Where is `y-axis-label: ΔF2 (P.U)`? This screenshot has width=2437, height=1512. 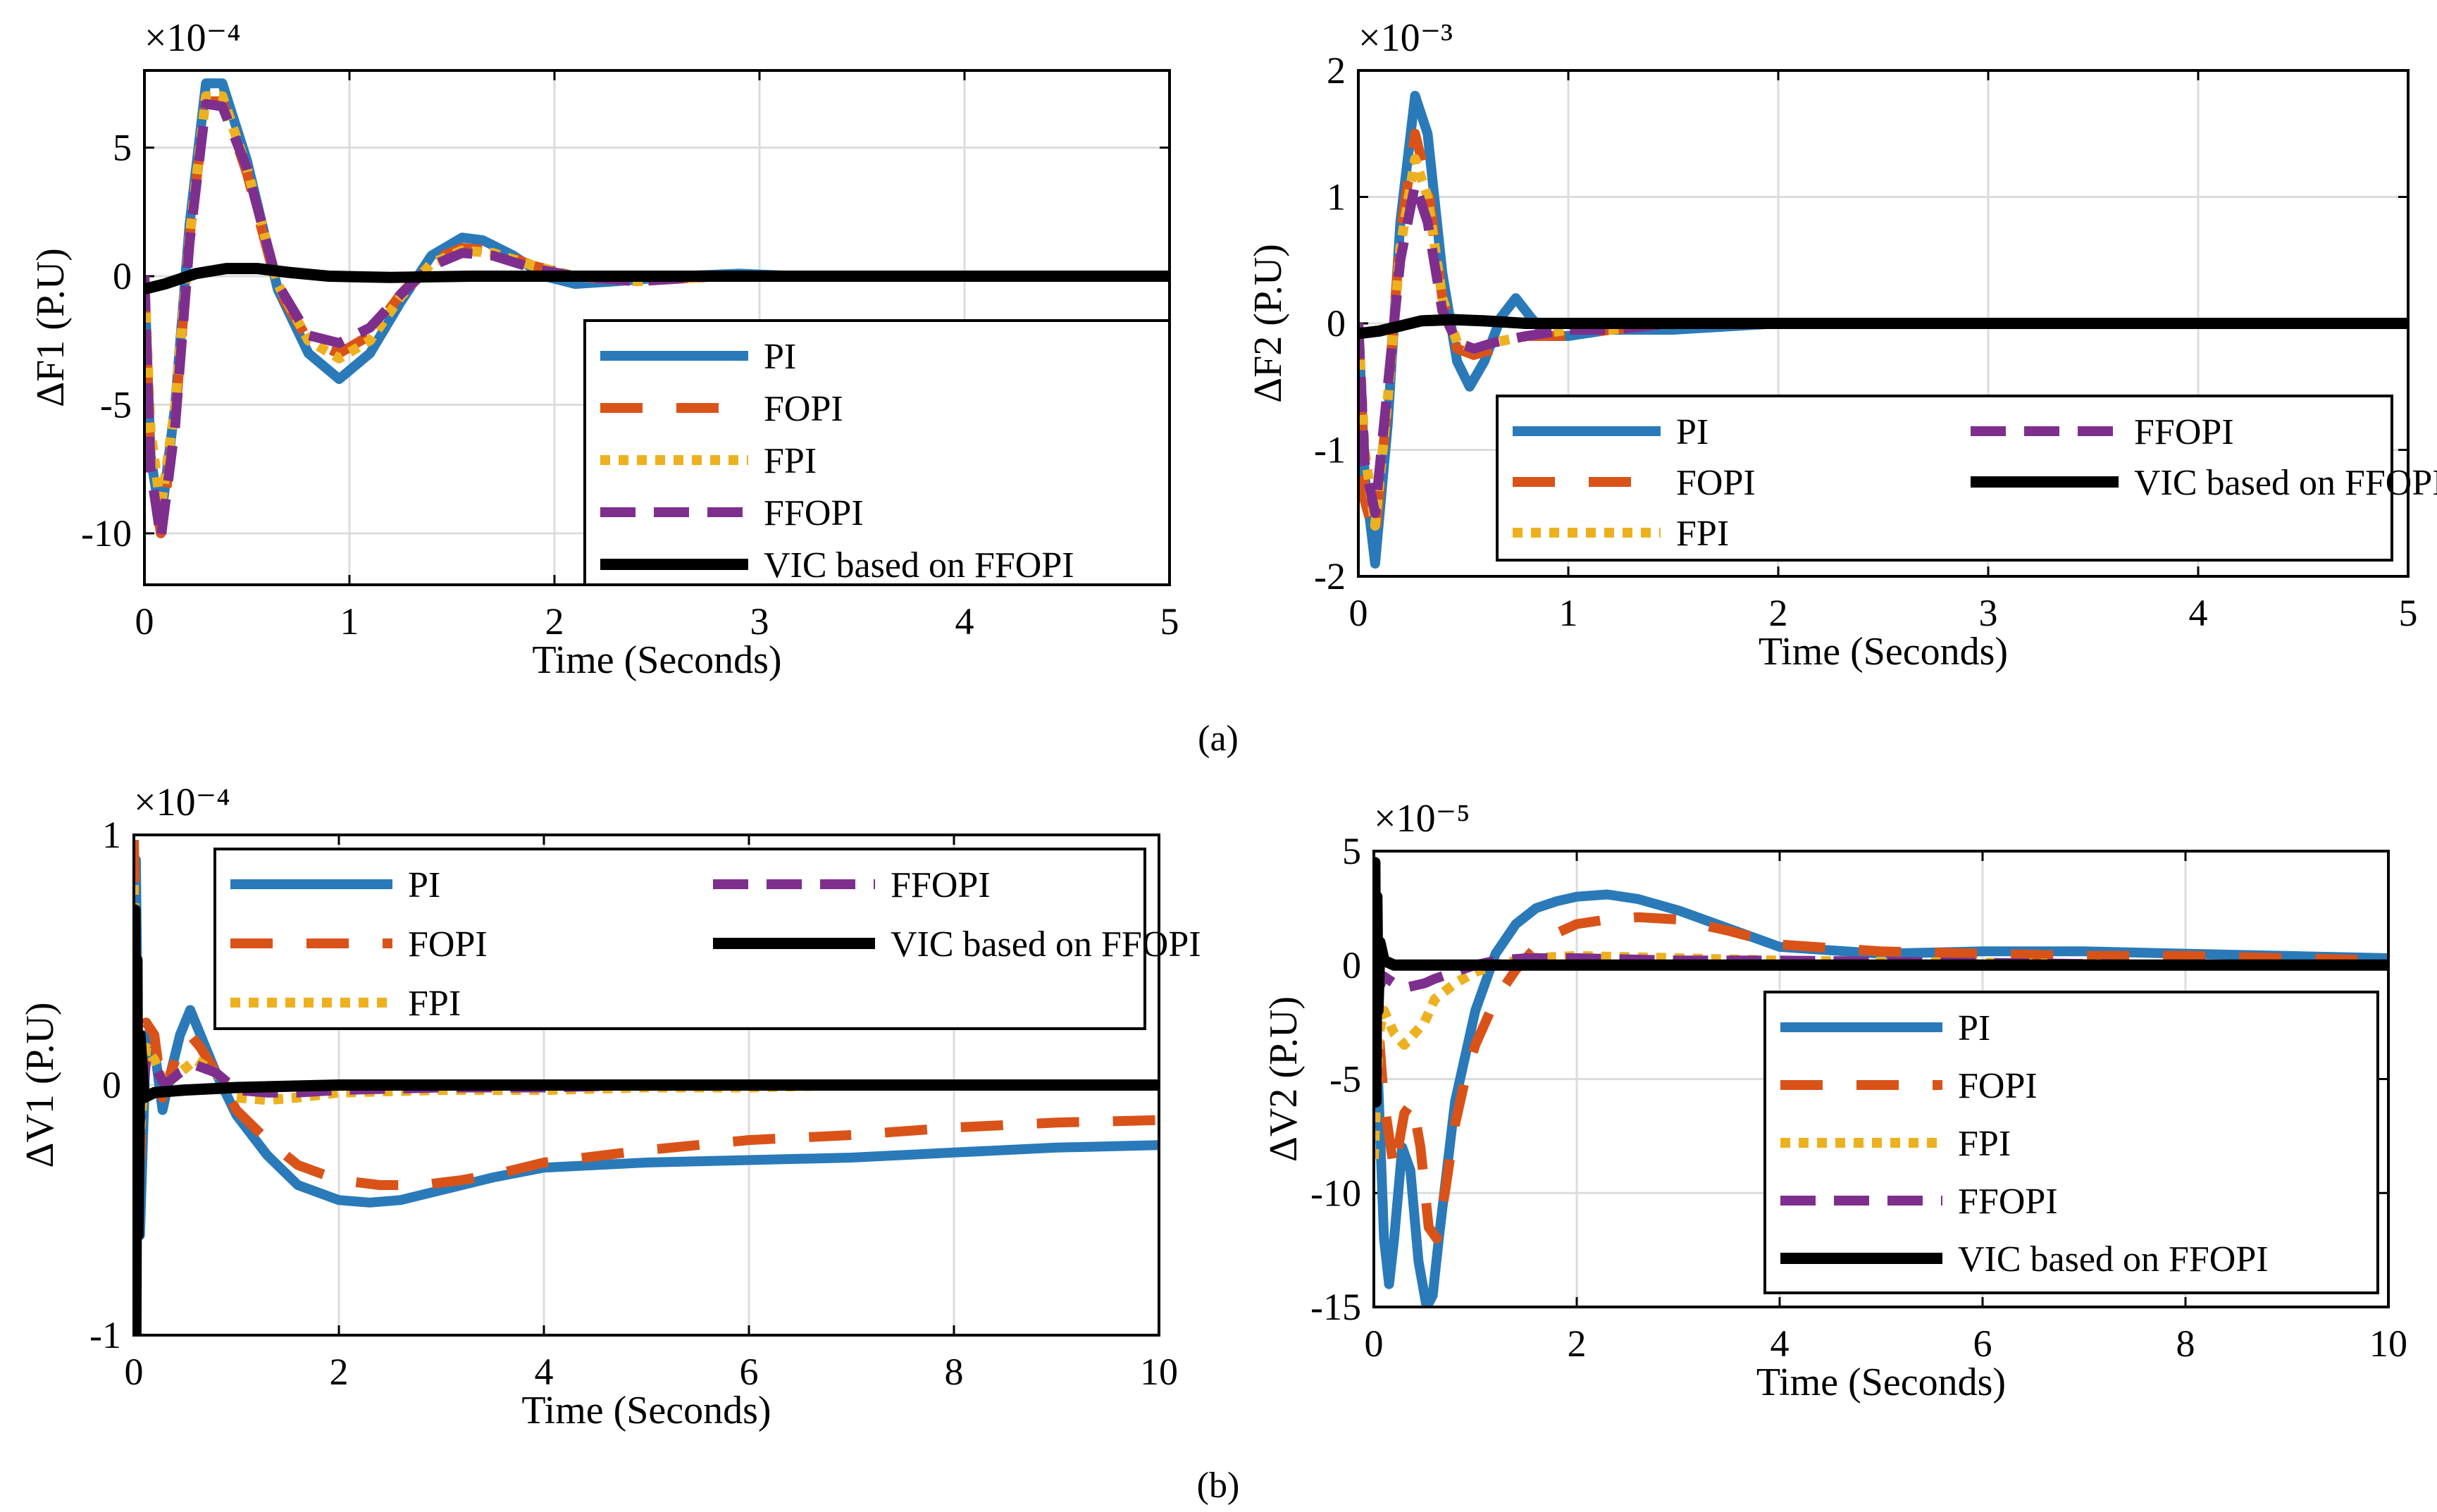
y-axis-label: ΔF2 (P.U) is located at coordinates (1268, 323).